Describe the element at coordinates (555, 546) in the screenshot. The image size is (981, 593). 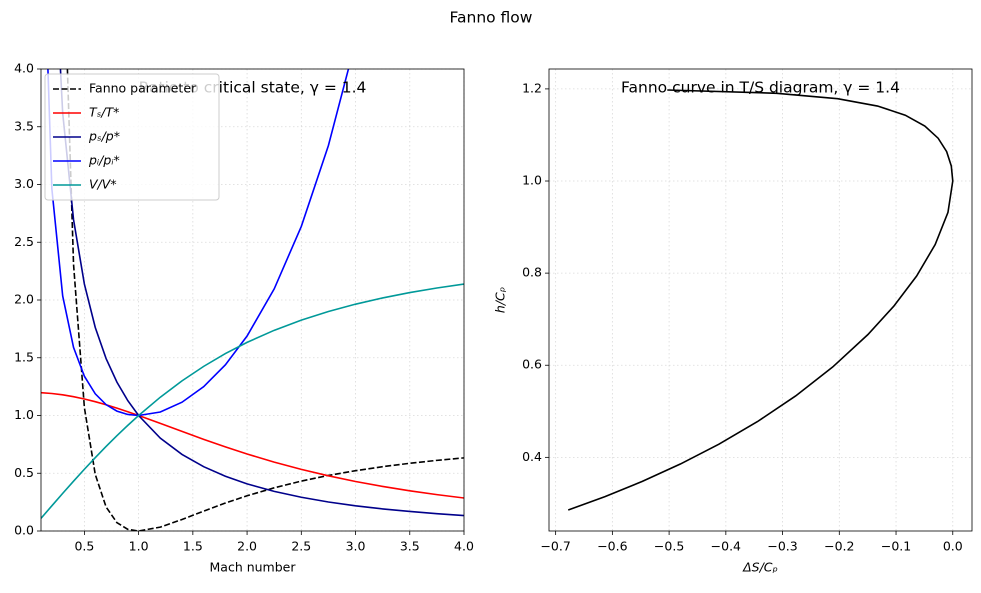
I see `x-tick-label: −0.7` at that location.